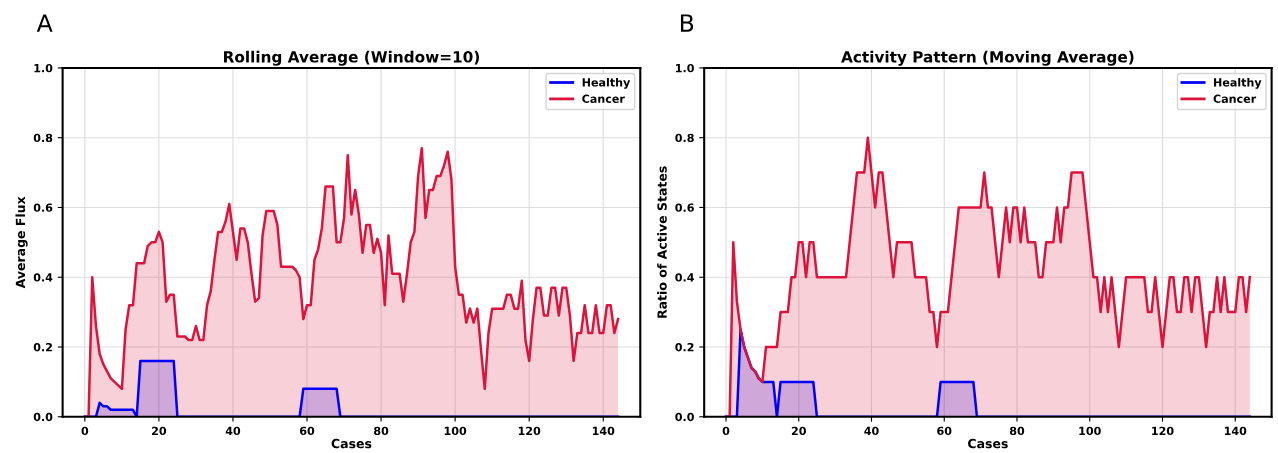 The height and width of the screenshot is (453, 1278). Describe the element at coordinates (351, 58) in the screenshot. I see `chart-title: Rolling Average (Window=10)` at that location.